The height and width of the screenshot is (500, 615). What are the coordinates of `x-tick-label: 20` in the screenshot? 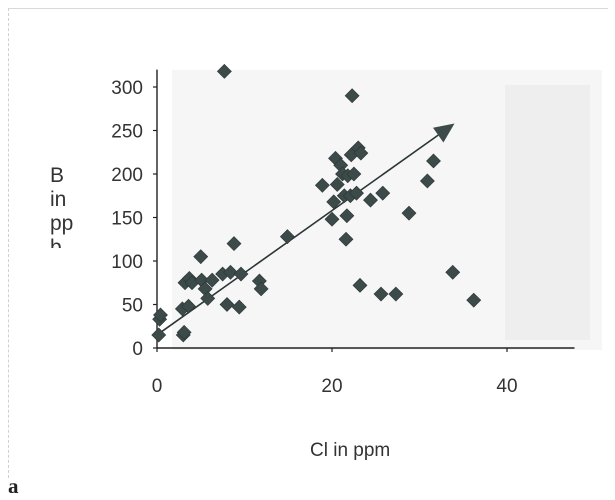 It's located at (331, 386).